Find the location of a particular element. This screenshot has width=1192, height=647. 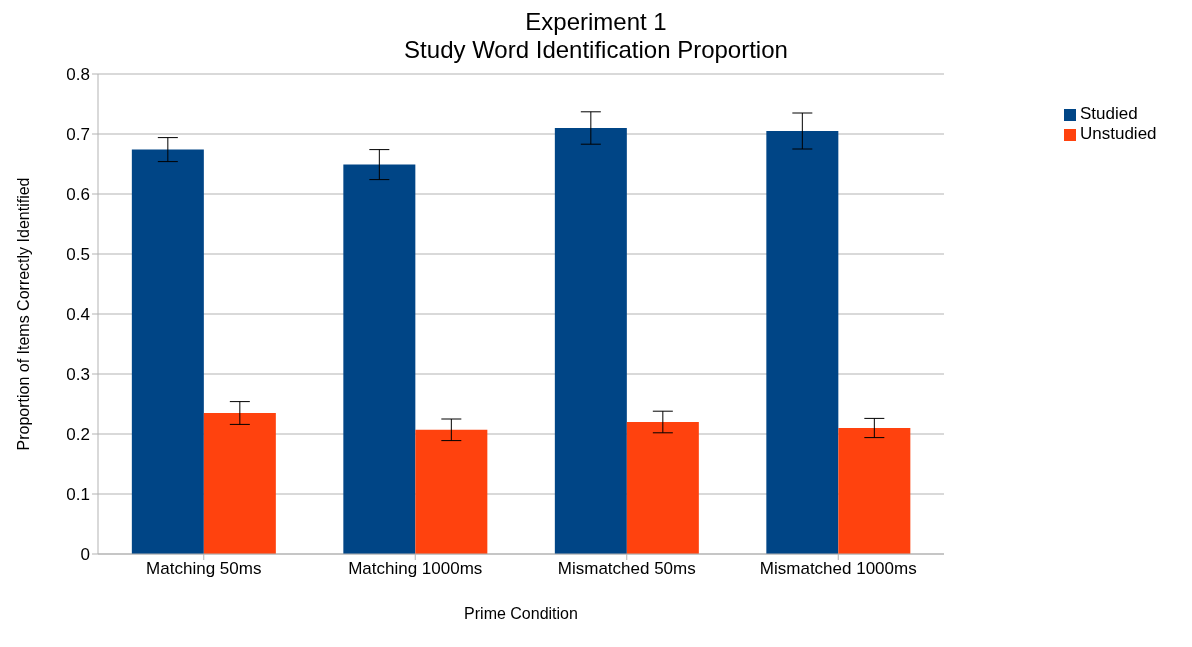

y-tick-label: 0.6 is located at coordinates (78, 195).